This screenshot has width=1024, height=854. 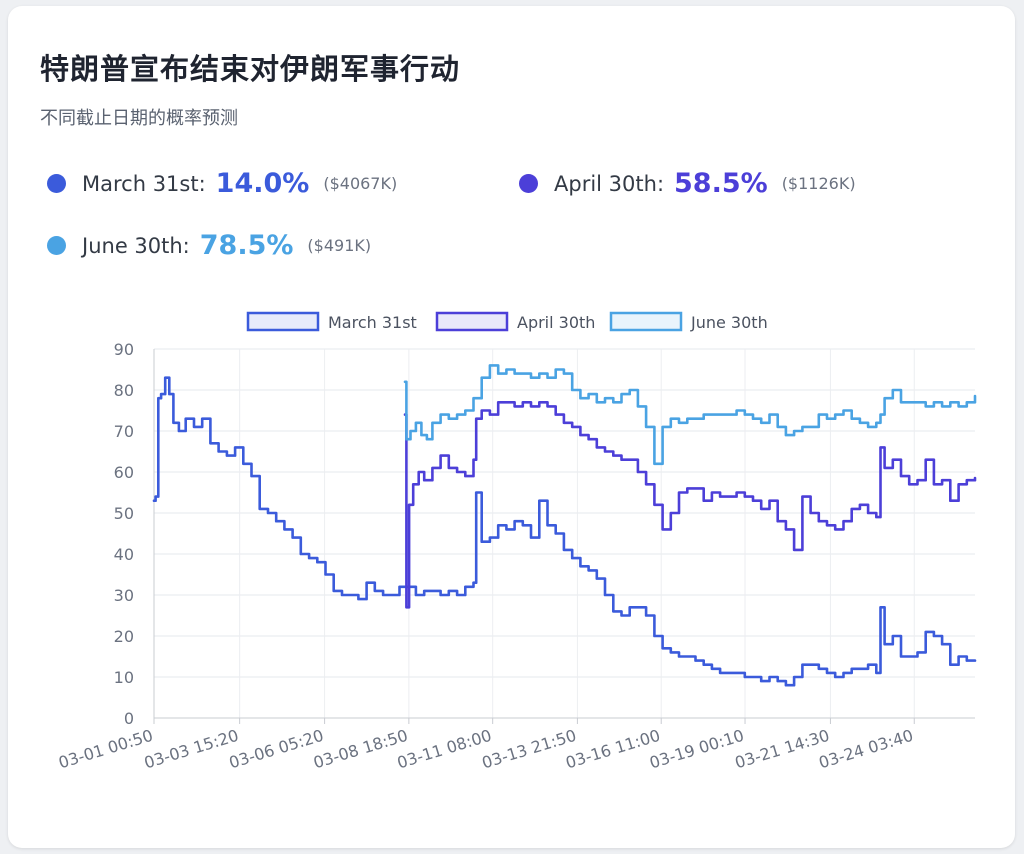 I want to click on stat-percent: 78.5%, so click(x=246, y=245).